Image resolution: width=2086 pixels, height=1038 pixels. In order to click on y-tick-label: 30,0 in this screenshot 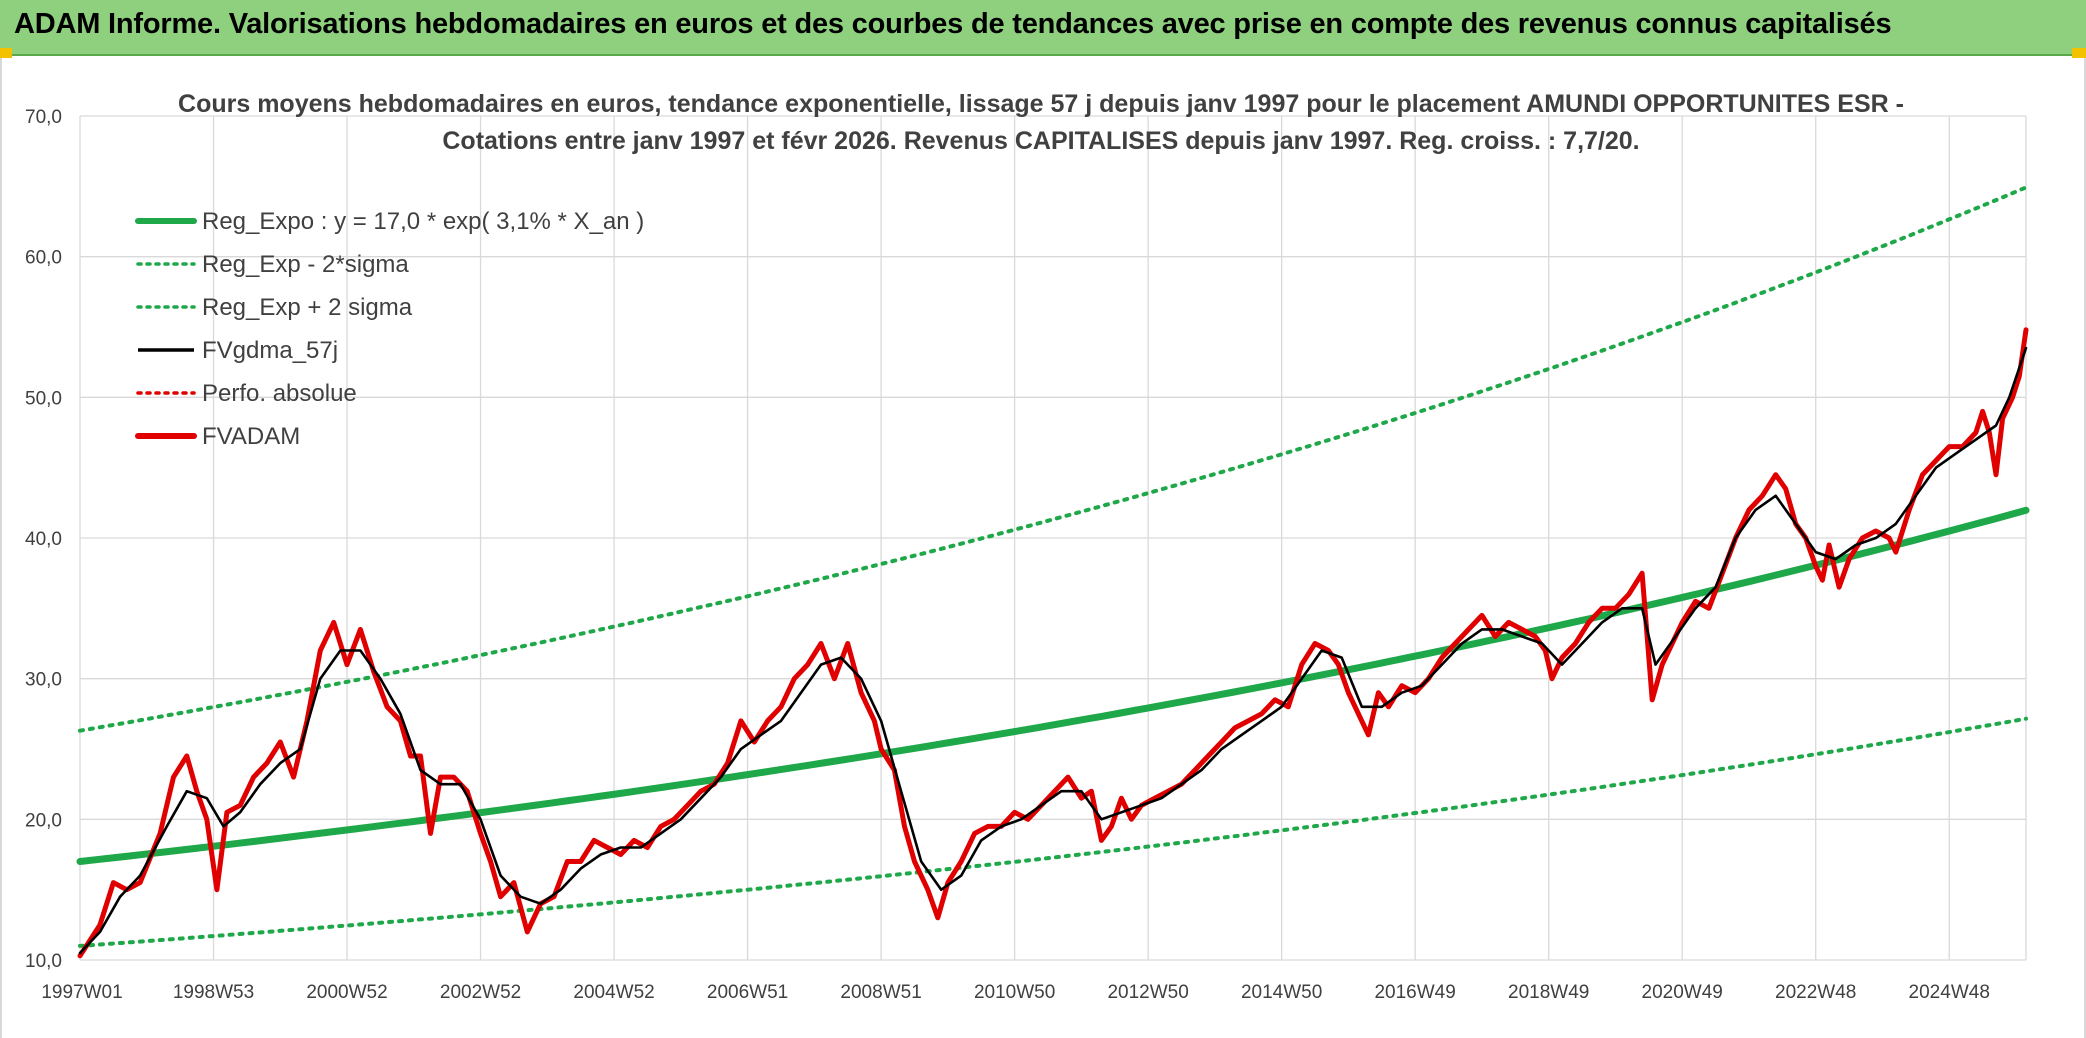, I will do `click(43, 680)`.